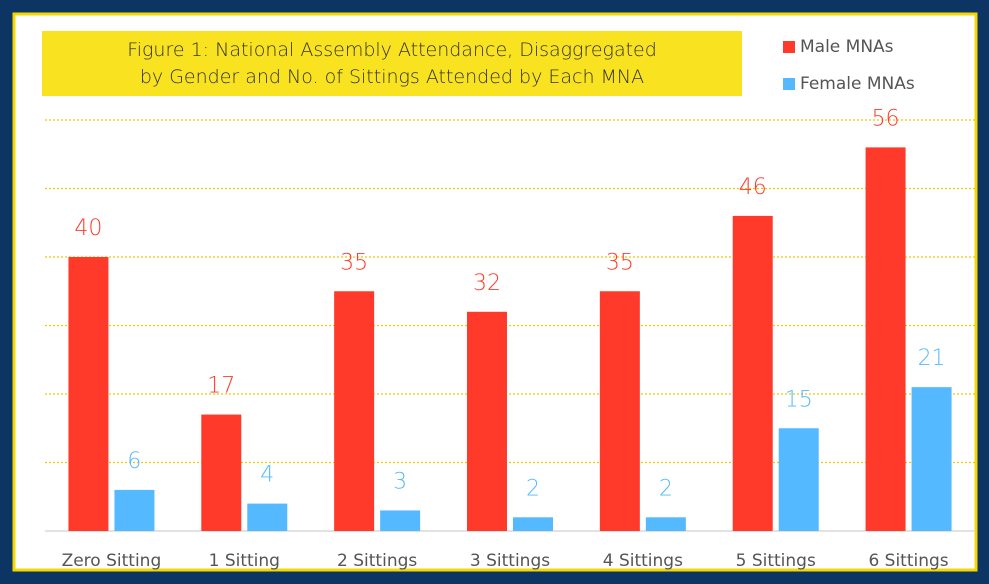  What do you see at coordinates (377, 561) in the screenshot?
I see `x-tick-label: 2 Sittings` at bounding box center [377, 561].